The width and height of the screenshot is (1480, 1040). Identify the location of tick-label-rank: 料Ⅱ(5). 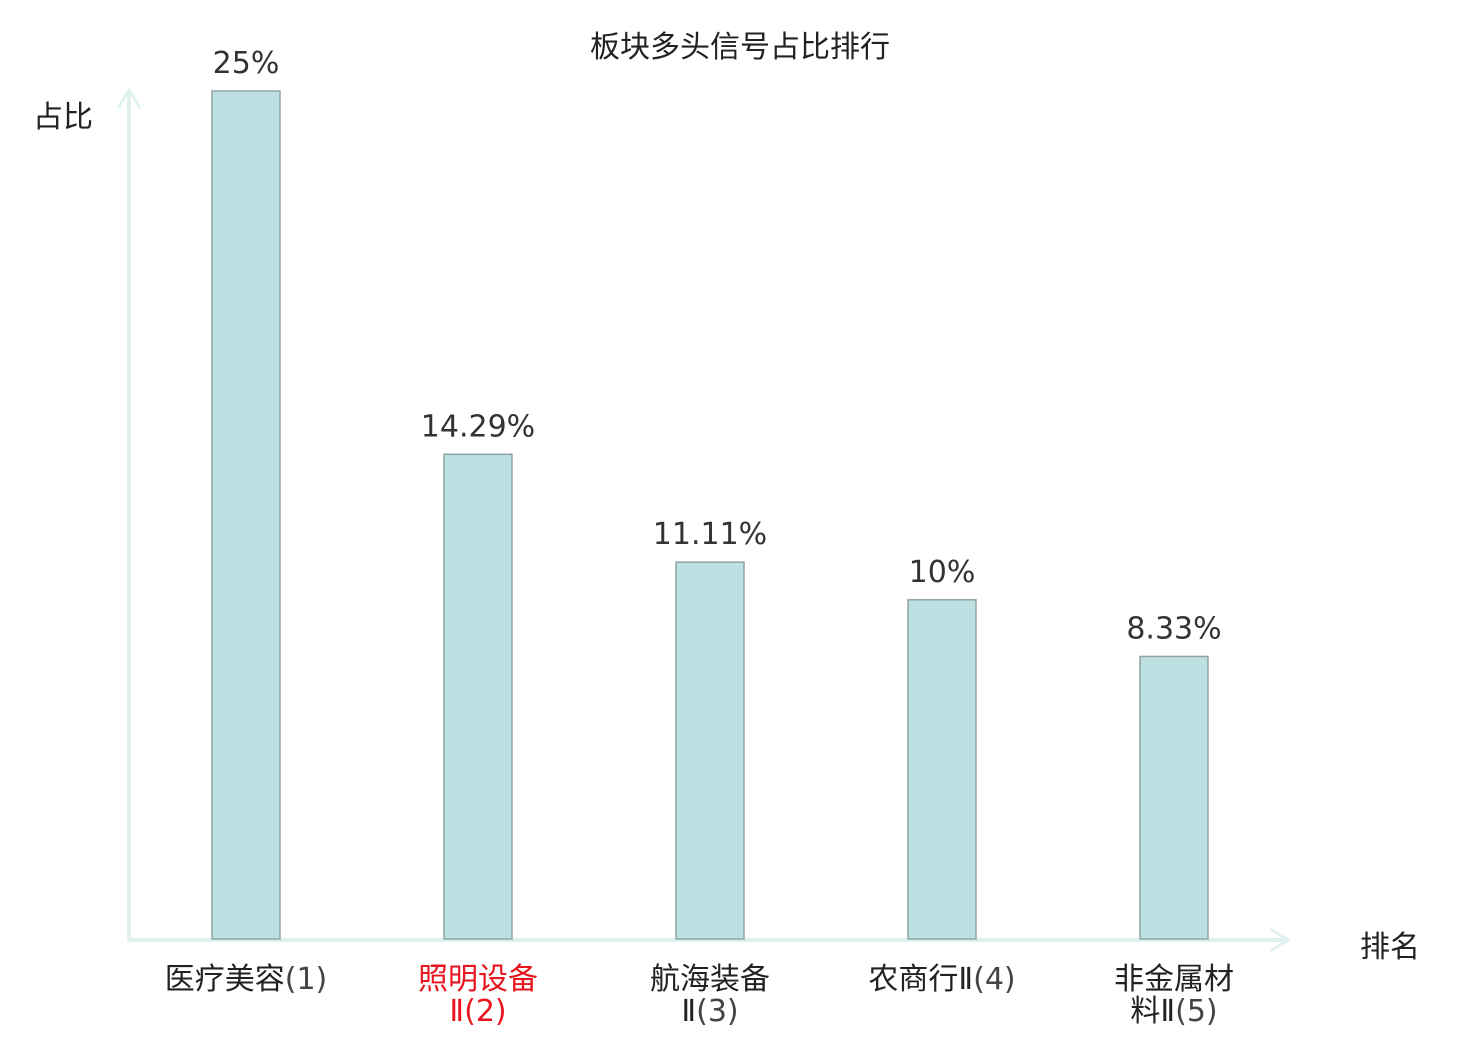
(1174, 1011).